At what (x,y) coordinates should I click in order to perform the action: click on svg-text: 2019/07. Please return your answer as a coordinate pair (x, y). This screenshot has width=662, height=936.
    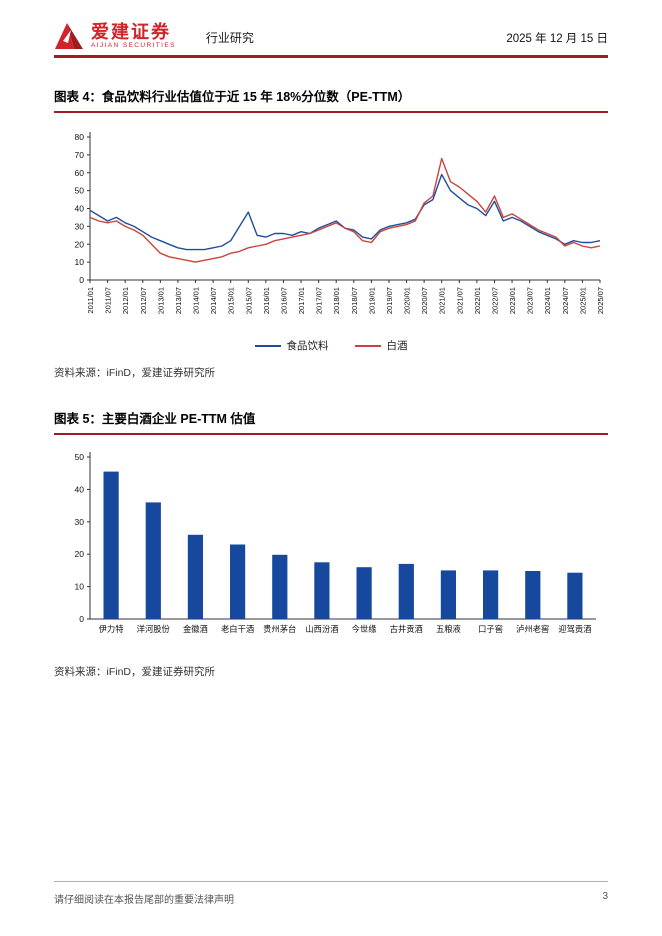
    Looking at the image, I should click on (389, 300).